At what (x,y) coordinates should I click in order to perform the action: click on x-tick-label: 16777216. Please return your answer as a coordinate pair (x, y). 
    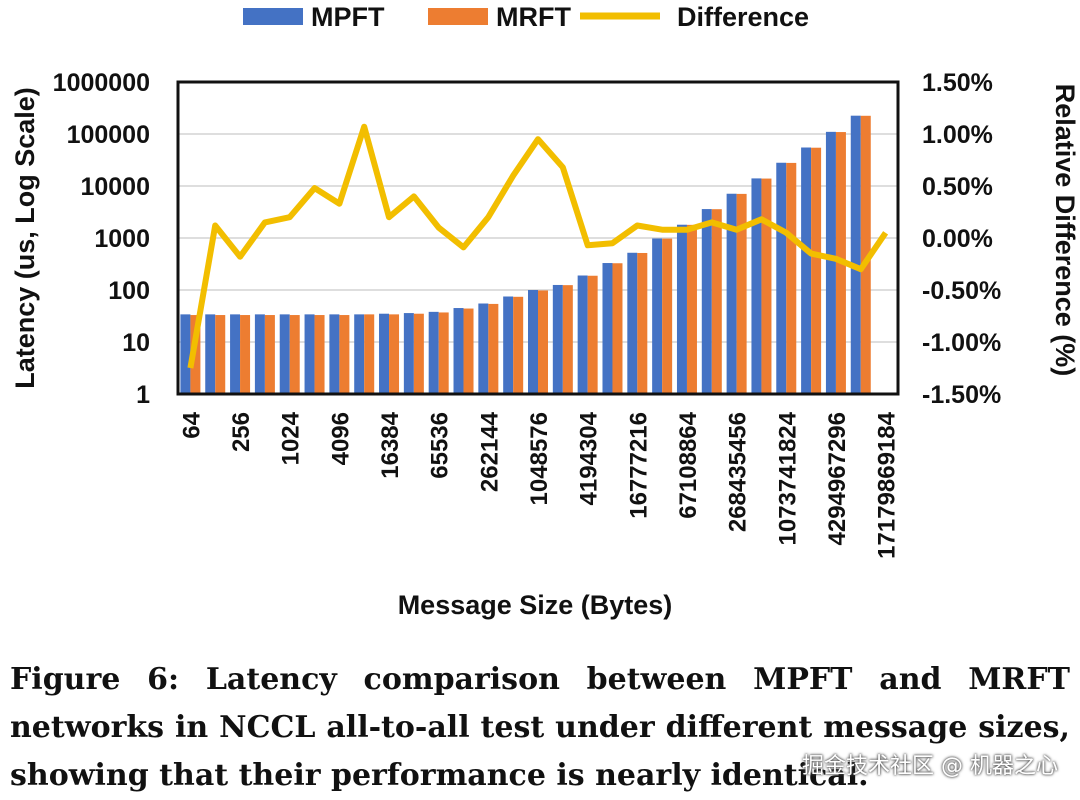
    Looking at the image, I should click on (638, 465).